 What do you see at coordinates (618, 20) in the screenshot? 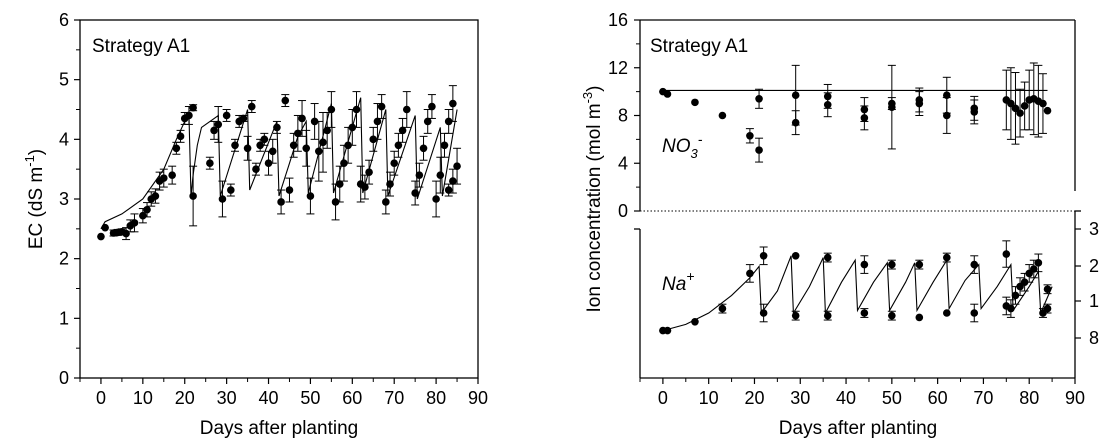
I see `no3-y-tick-label: 16` at bounding box center [618, 20].